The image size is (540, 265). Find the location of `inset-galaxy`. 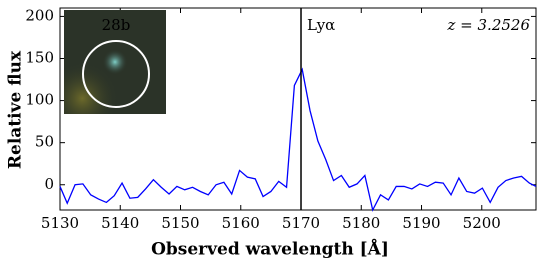

inset-galaxy is located at coordinates (115, 62).